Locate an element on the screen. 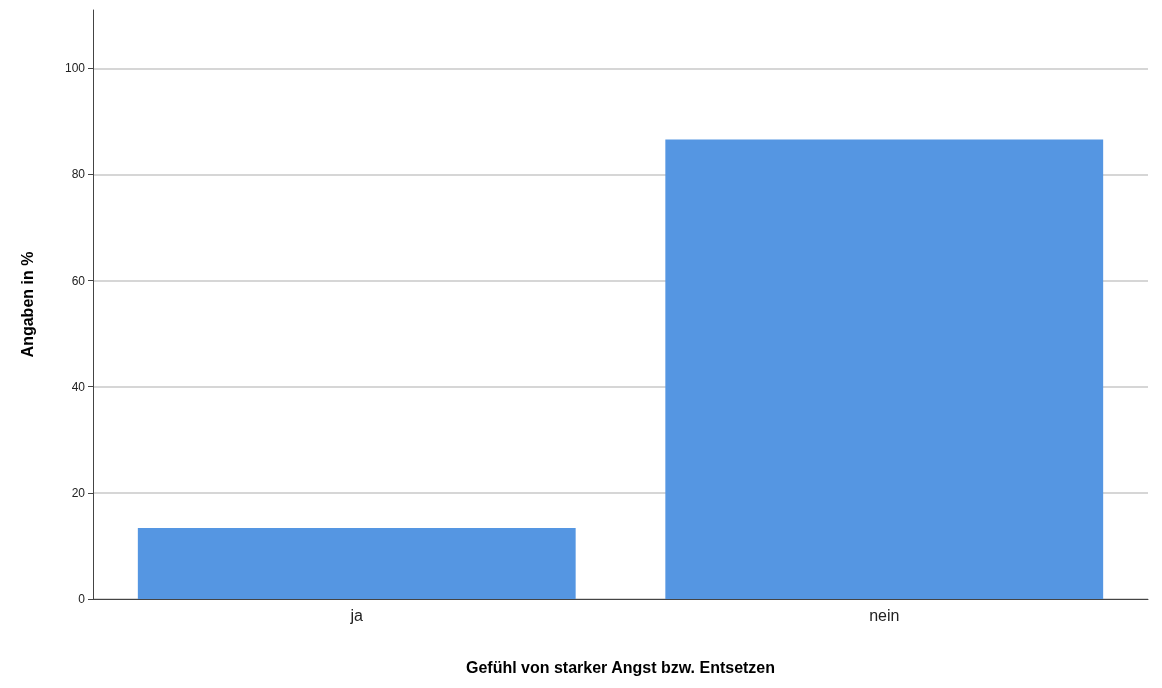  y-tick-label: 80 is located at coordinates (78, 174).